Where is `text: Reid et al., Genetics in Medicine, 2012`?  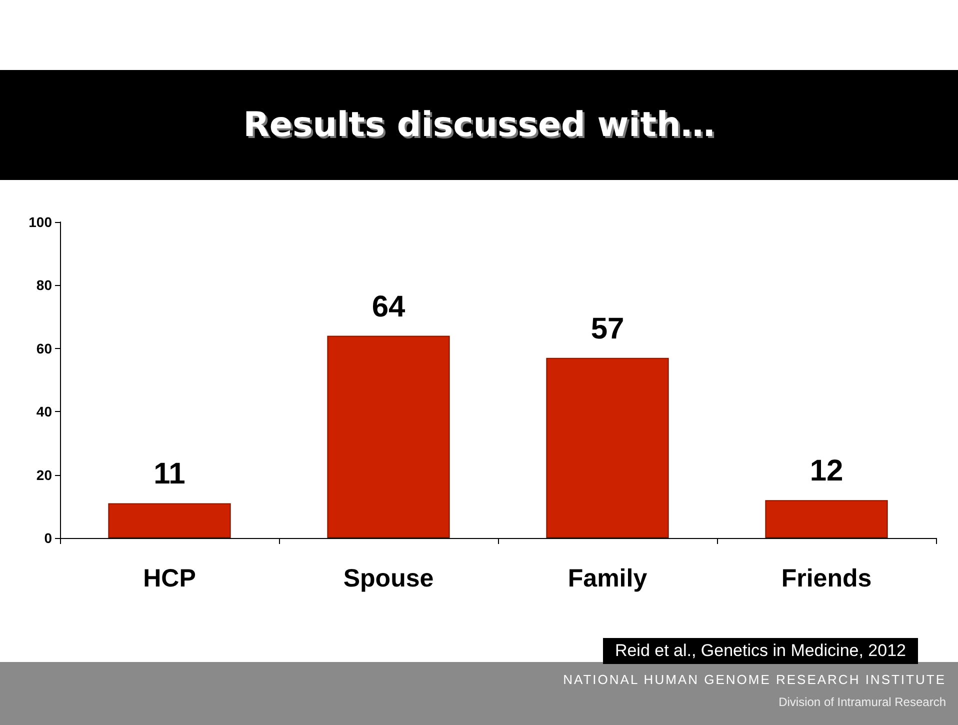 text: Reid et al., Genetics in Medicine, 2012 is located at coordinates (760, 651).